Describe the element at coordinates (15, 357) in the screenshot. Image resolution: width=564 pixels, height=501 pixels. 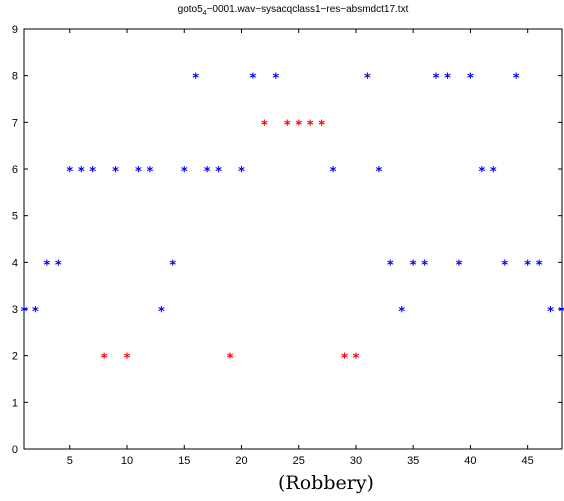
I see `y-tick-label: 2` at that location.